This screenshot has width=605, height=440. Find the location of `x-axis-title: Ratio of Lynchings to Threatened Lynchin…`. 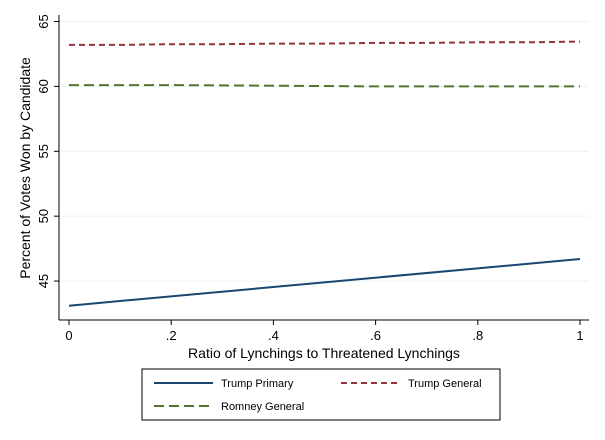

x-axis-title: Ratio of Lynchings to Threatened Lynchin… is located at coordinates (324, 353).